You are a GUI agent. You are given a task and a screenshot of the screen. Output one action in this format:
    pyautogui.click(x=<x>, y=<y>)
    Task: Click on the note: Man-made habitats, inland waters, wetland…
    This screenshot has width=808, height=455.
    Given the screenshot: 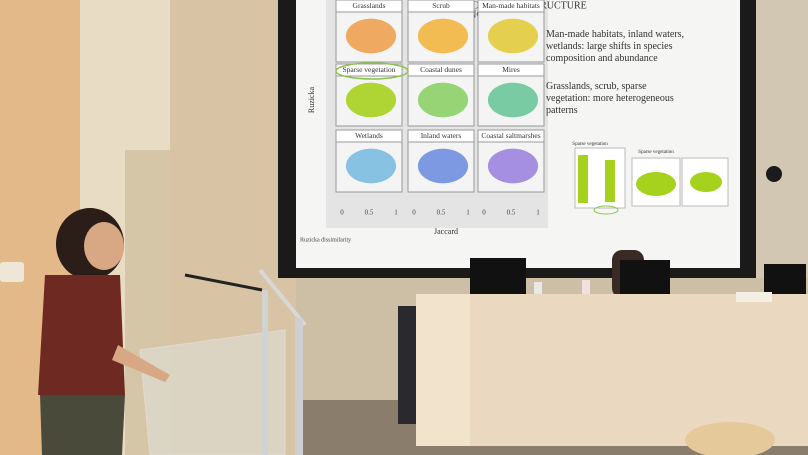 What is the action you would take?
    pyautogui.click(x=615, y=46)
    